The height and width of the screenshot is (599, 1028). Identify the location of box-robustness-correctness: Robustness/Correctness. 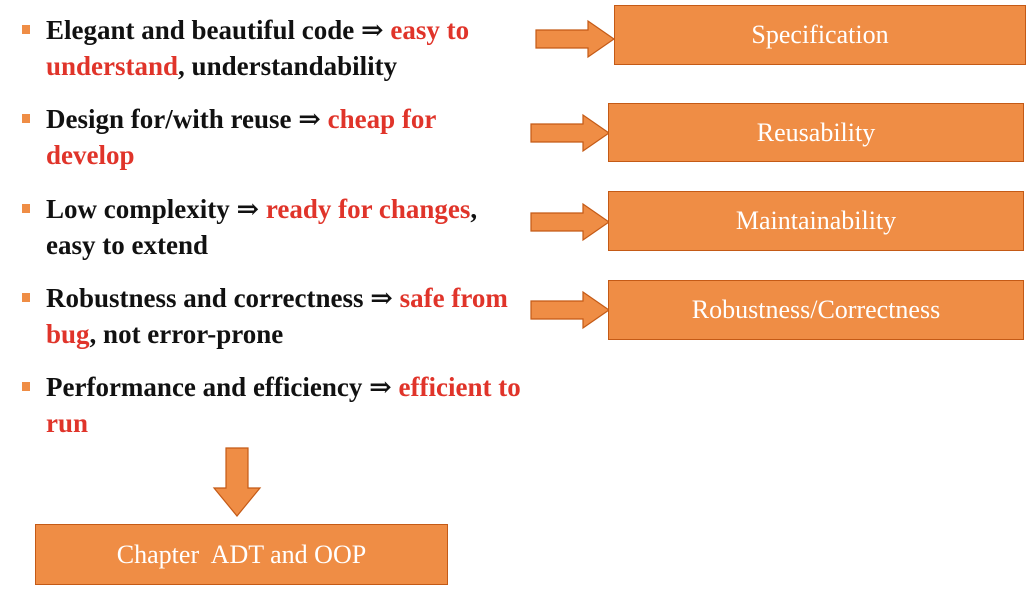
(816, 310).